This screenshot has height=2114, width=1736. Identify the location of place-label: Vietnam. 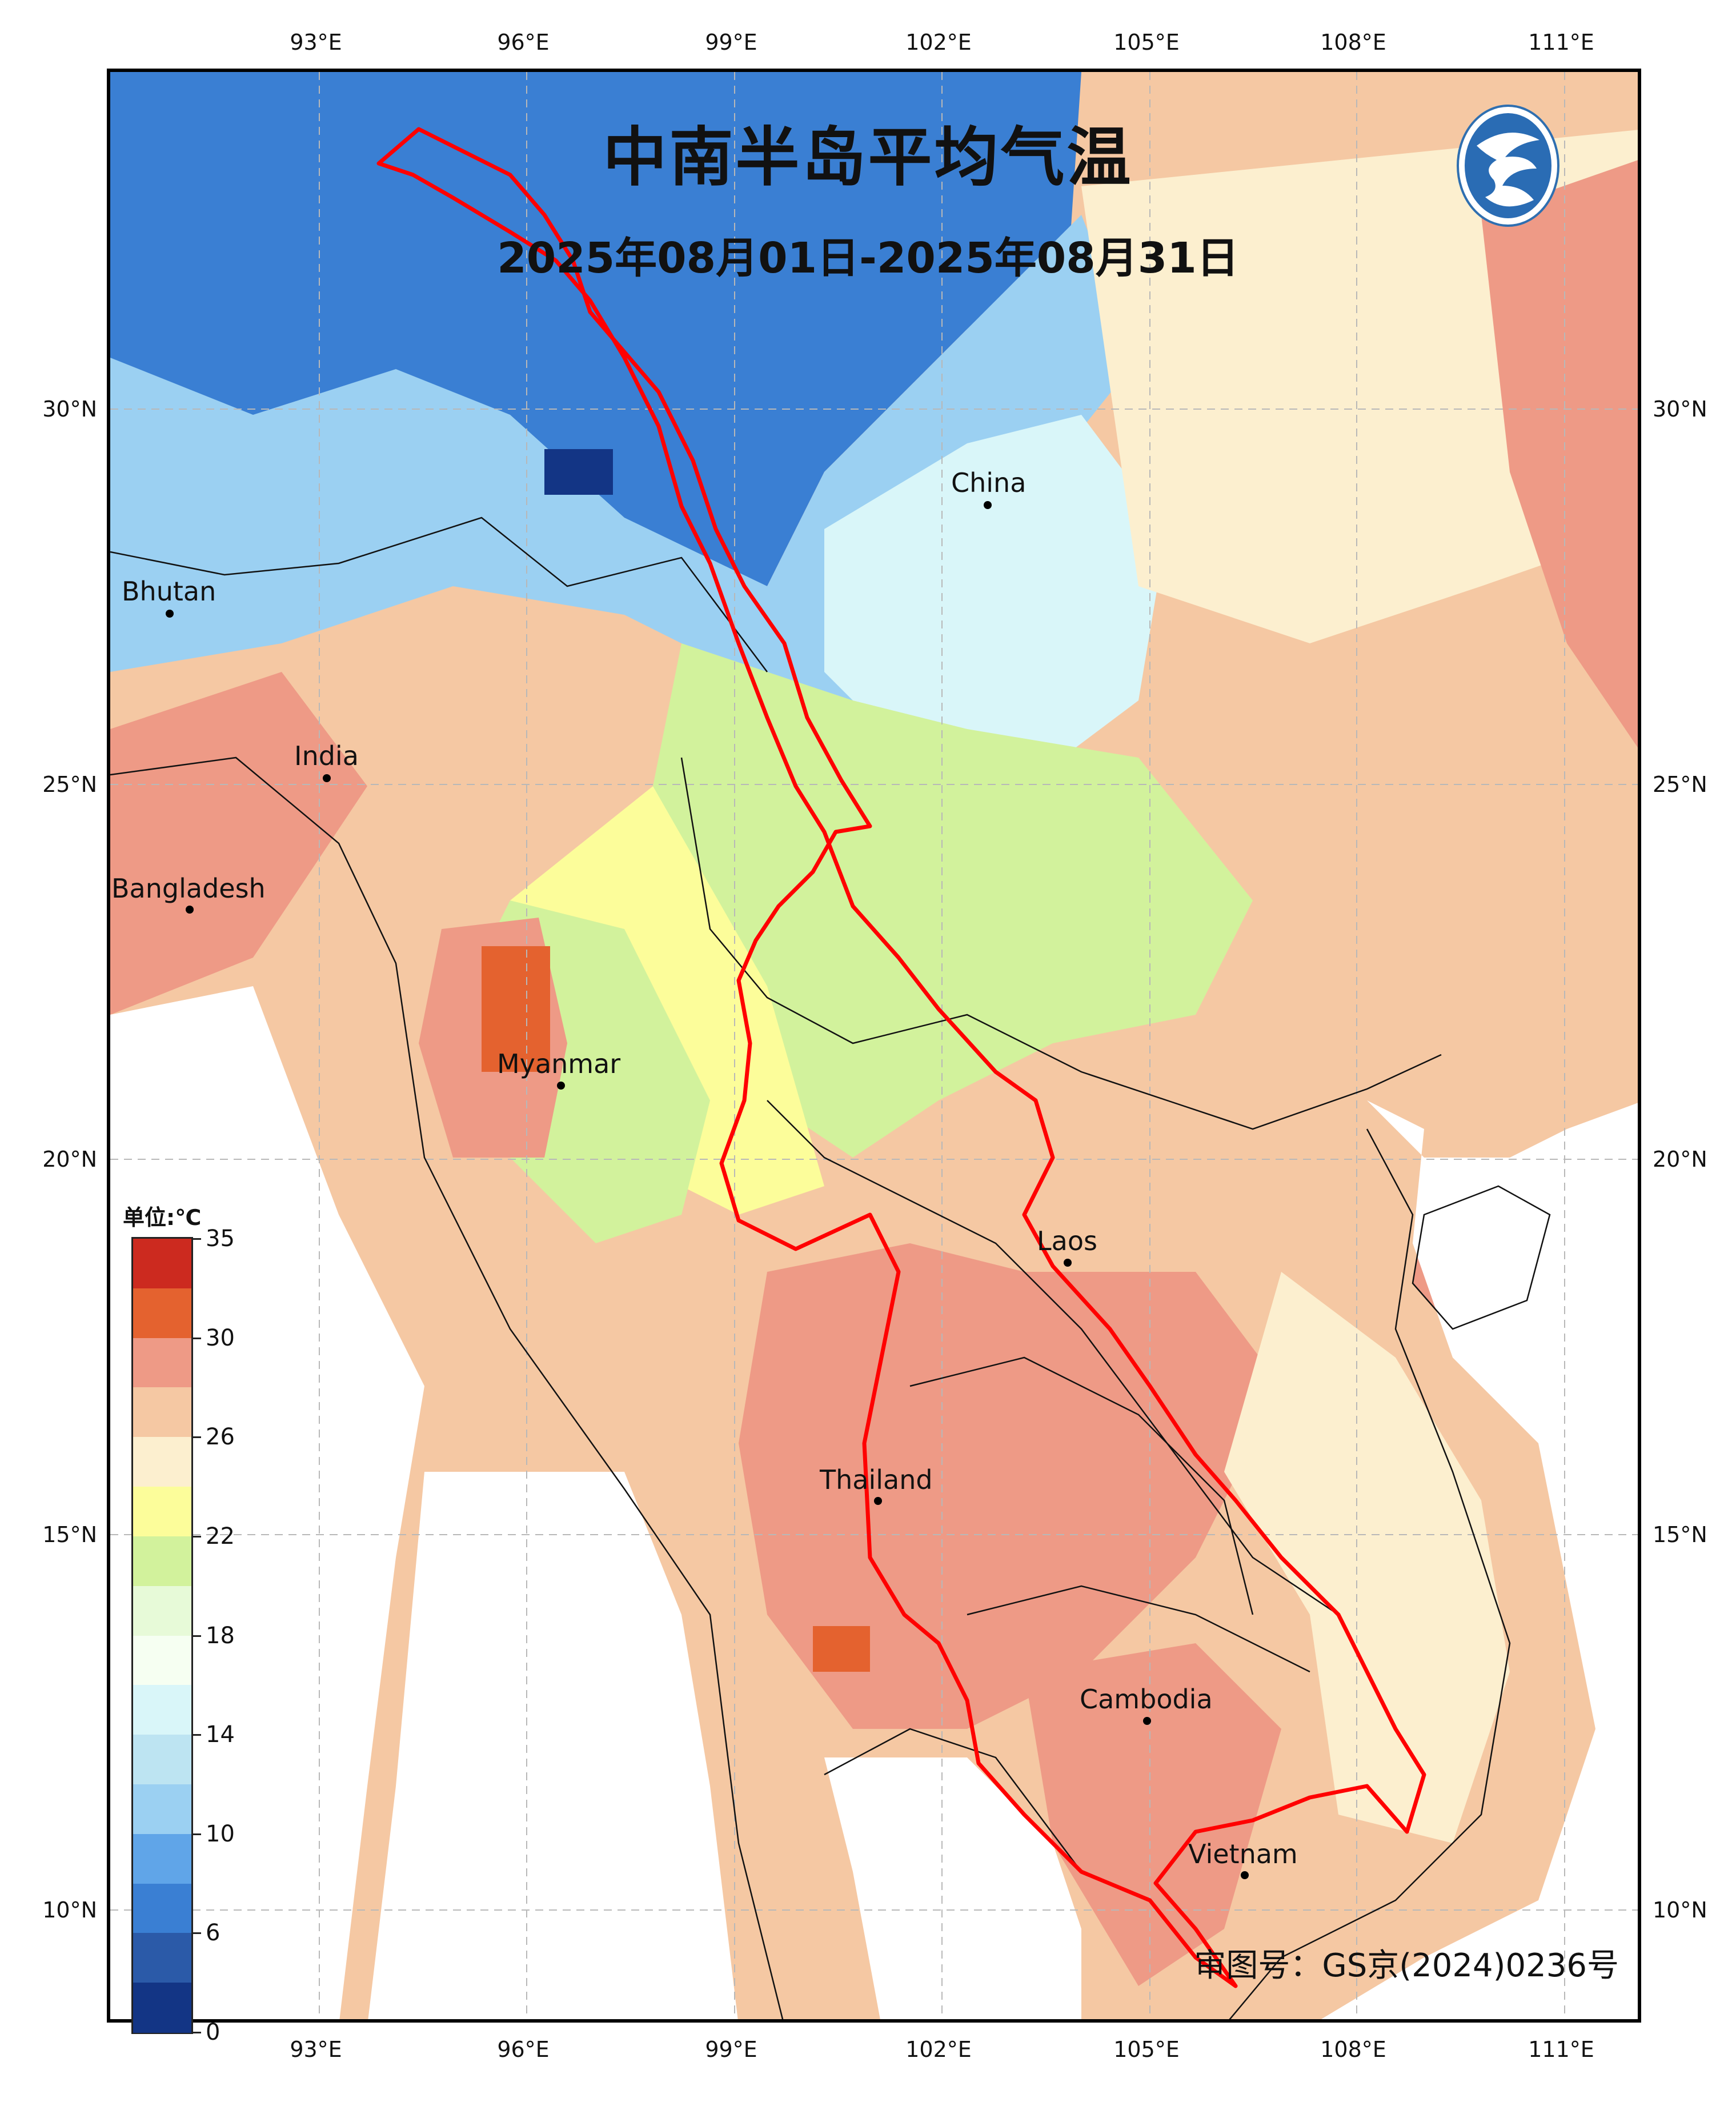
(1243, 1854).